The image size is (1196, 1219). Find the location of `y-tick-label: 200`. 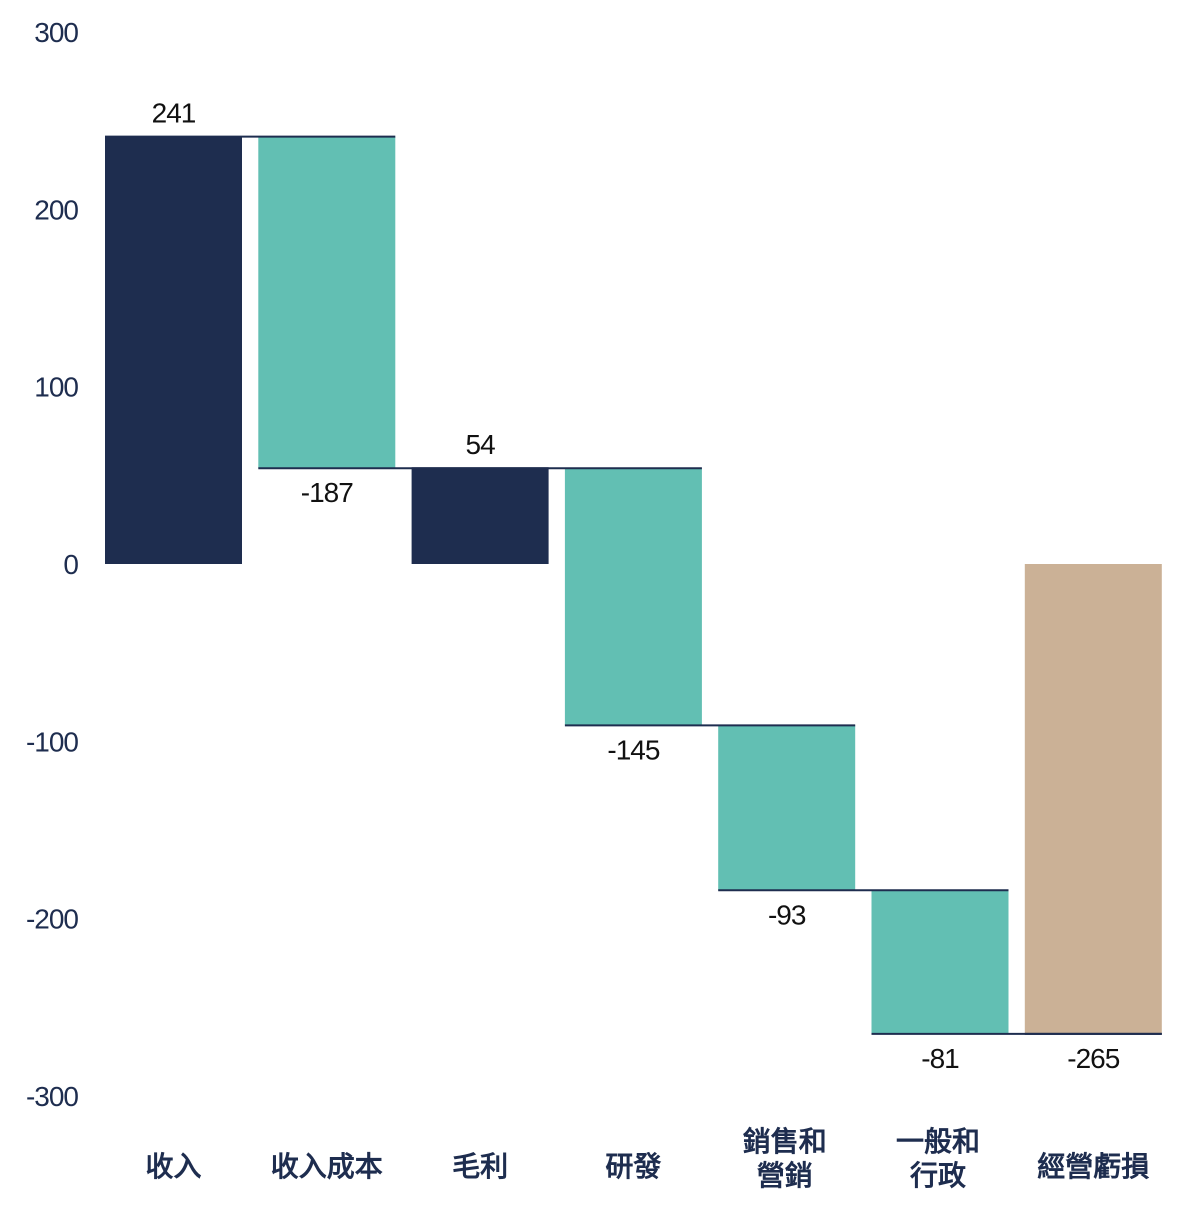

y-tick-label: 200 is located at coordinates (56, 209).